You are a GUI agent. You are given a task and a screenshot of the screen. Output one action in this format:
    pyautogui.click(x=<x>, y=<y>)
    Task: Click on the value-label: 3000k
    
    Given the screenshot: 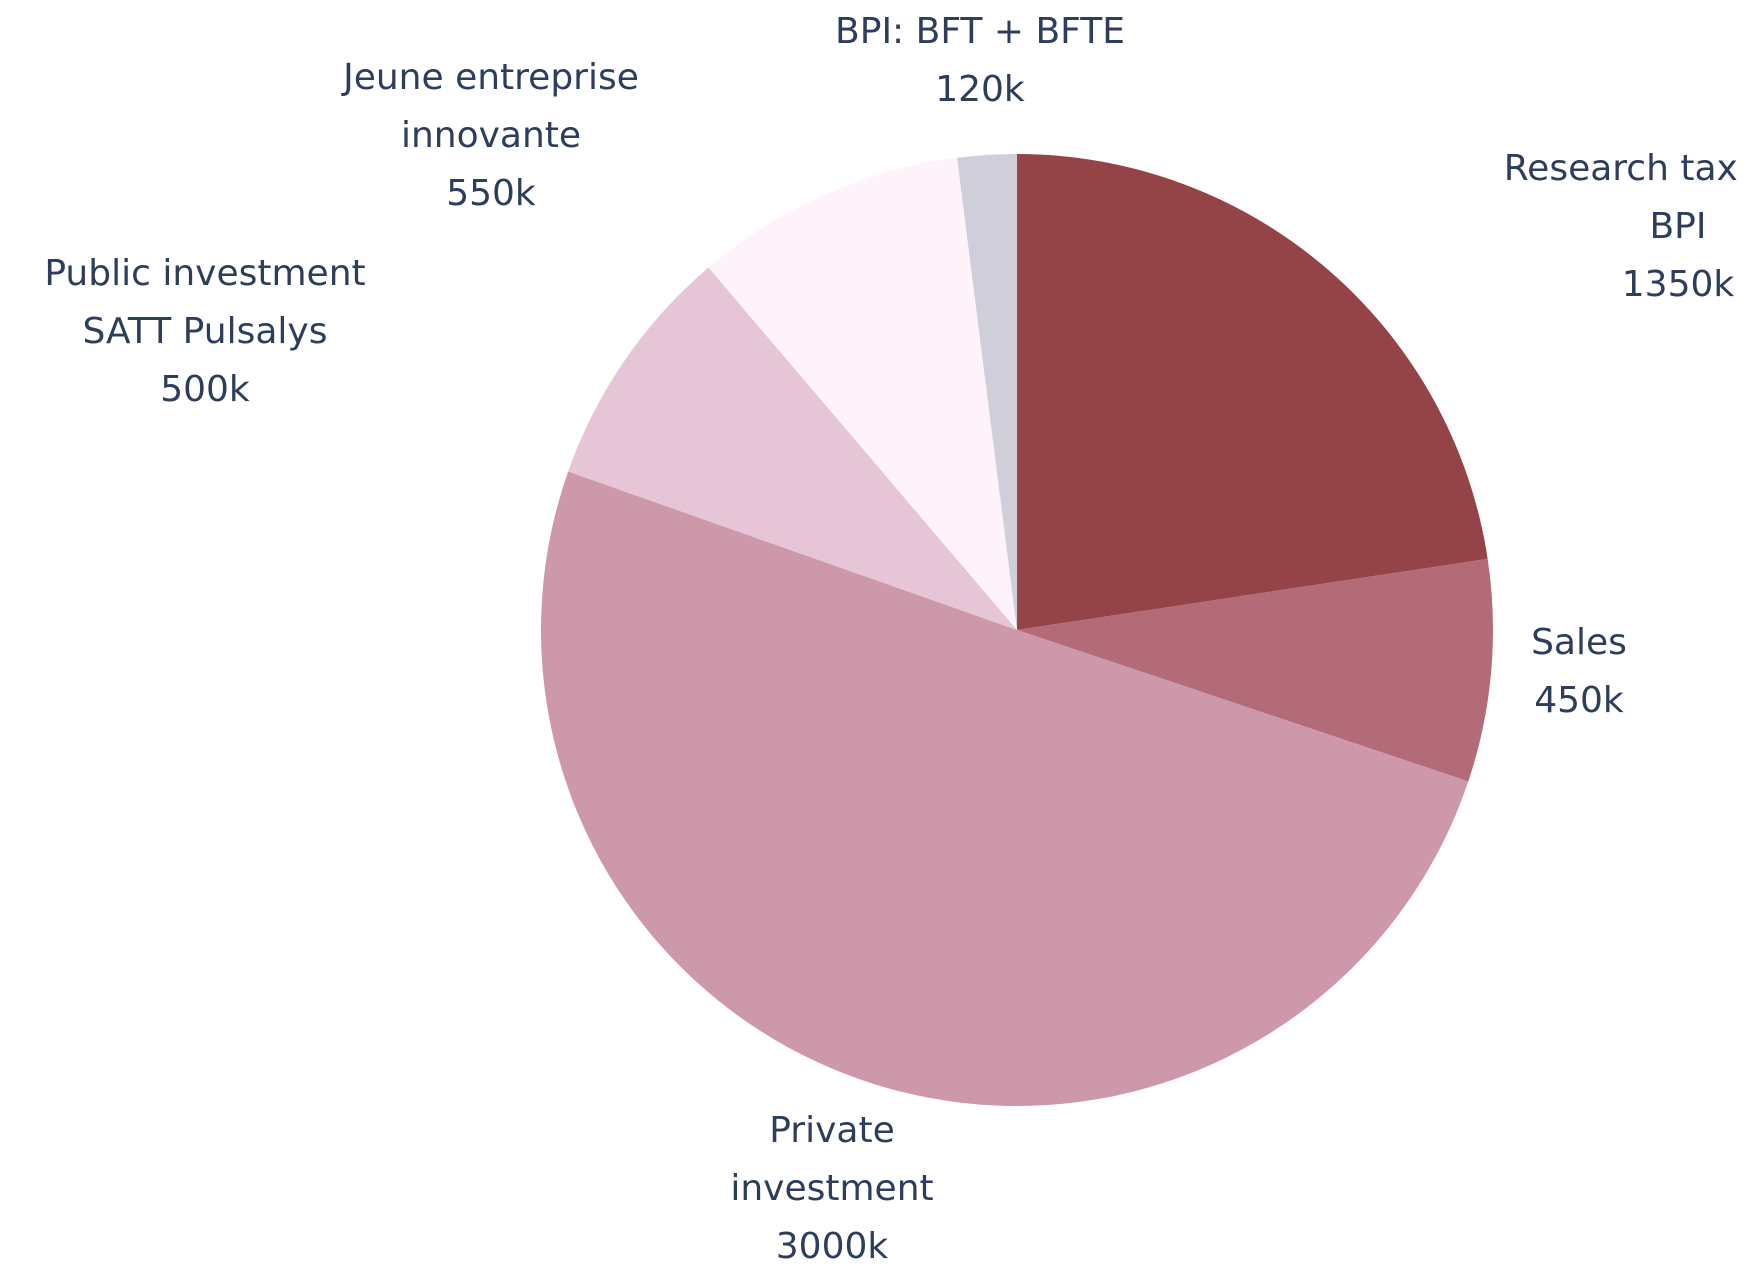 What is the action you would take?
    pyautogui.click(x=832, y=1246)
    